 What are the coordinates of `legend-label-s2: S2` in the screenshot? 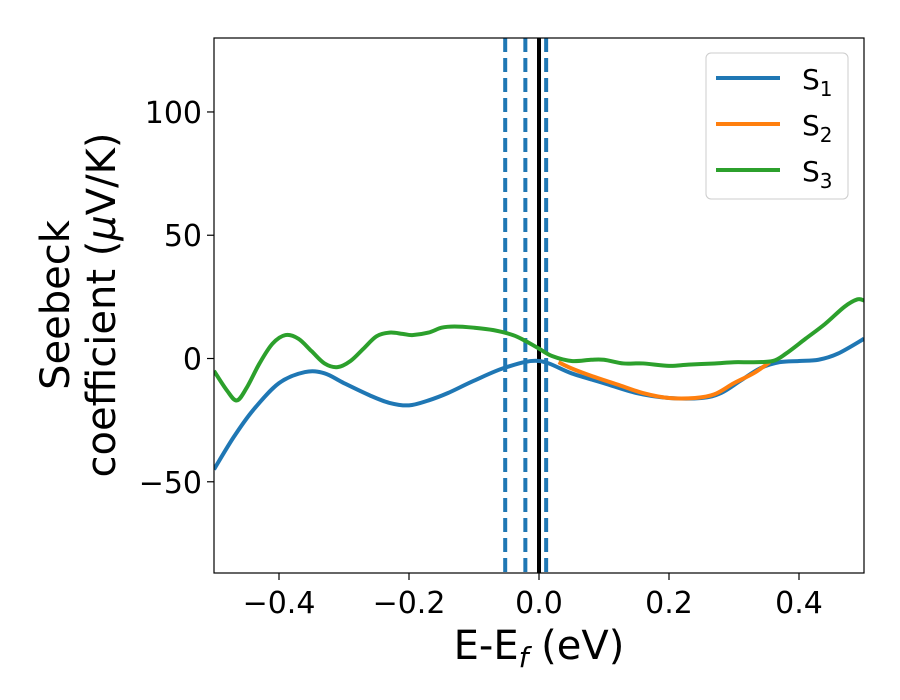 It's located at (817, 128).